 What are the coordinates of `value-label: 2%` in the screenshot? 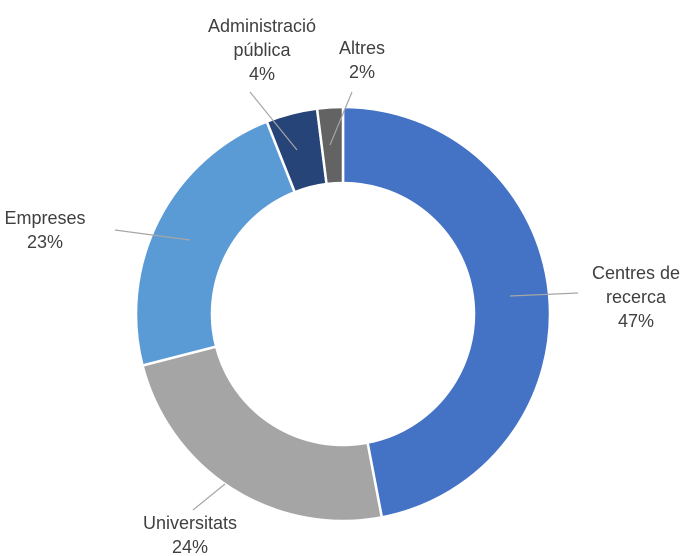 It's located at (361, 72).